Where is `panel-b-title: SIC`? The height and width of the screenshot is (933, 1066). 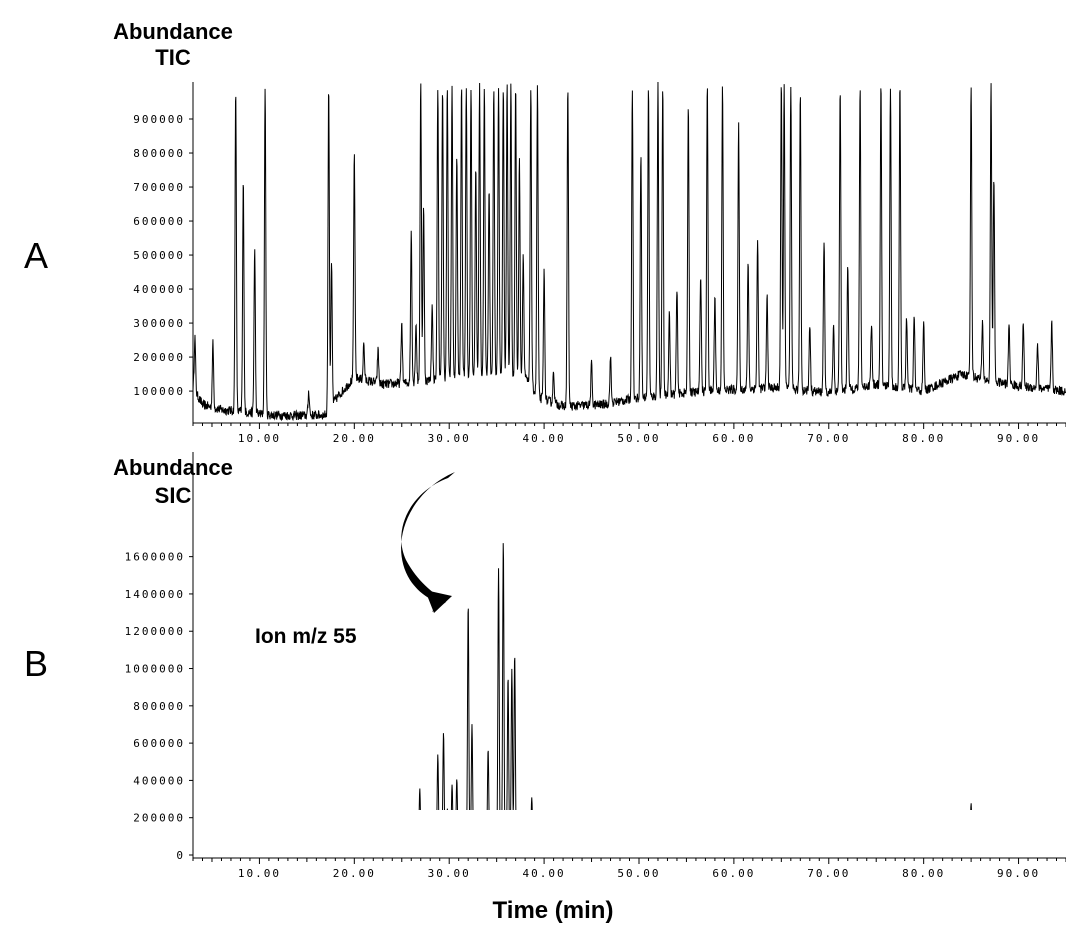 panel-b-title: SIC is located at coordinates (173, 495).